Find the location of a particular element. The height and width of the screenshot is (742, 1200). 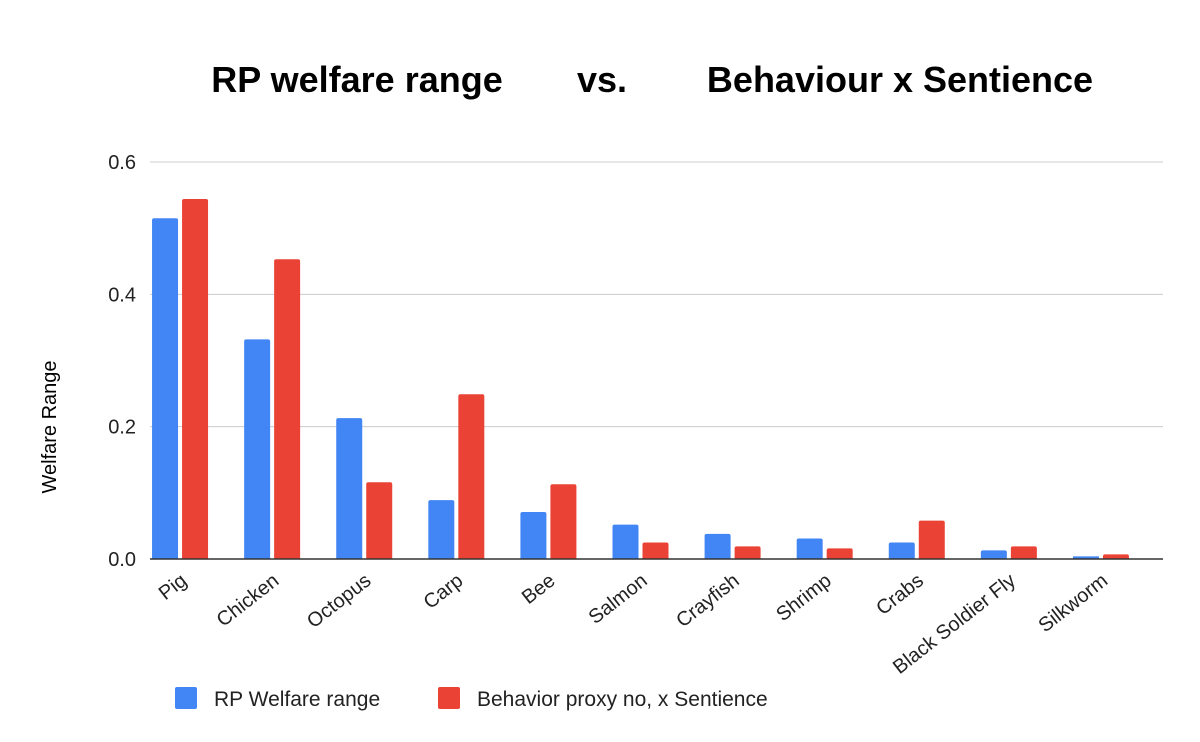

x-tick-label-salmon: Salmon is located at coordinates (618, 599).